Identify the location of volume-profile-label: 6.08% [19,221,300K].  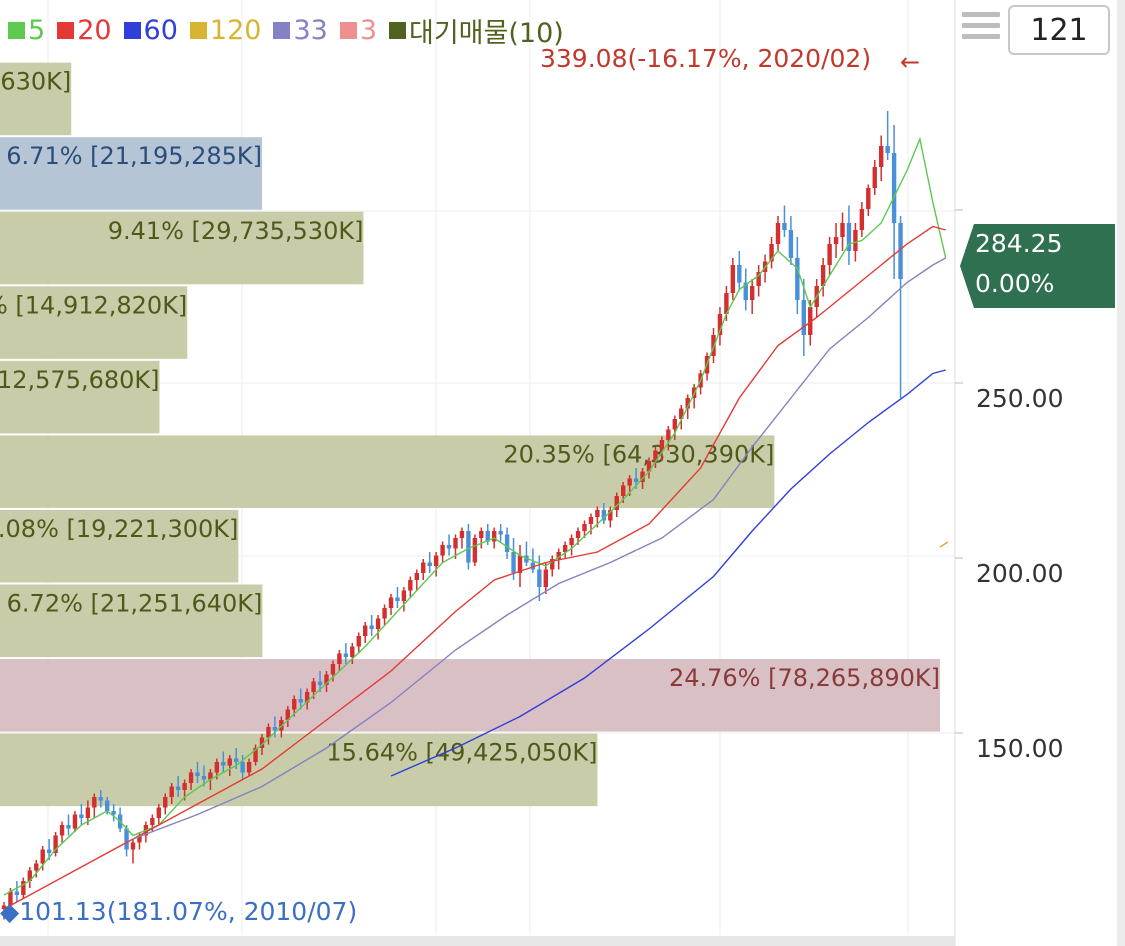
(119, 529).